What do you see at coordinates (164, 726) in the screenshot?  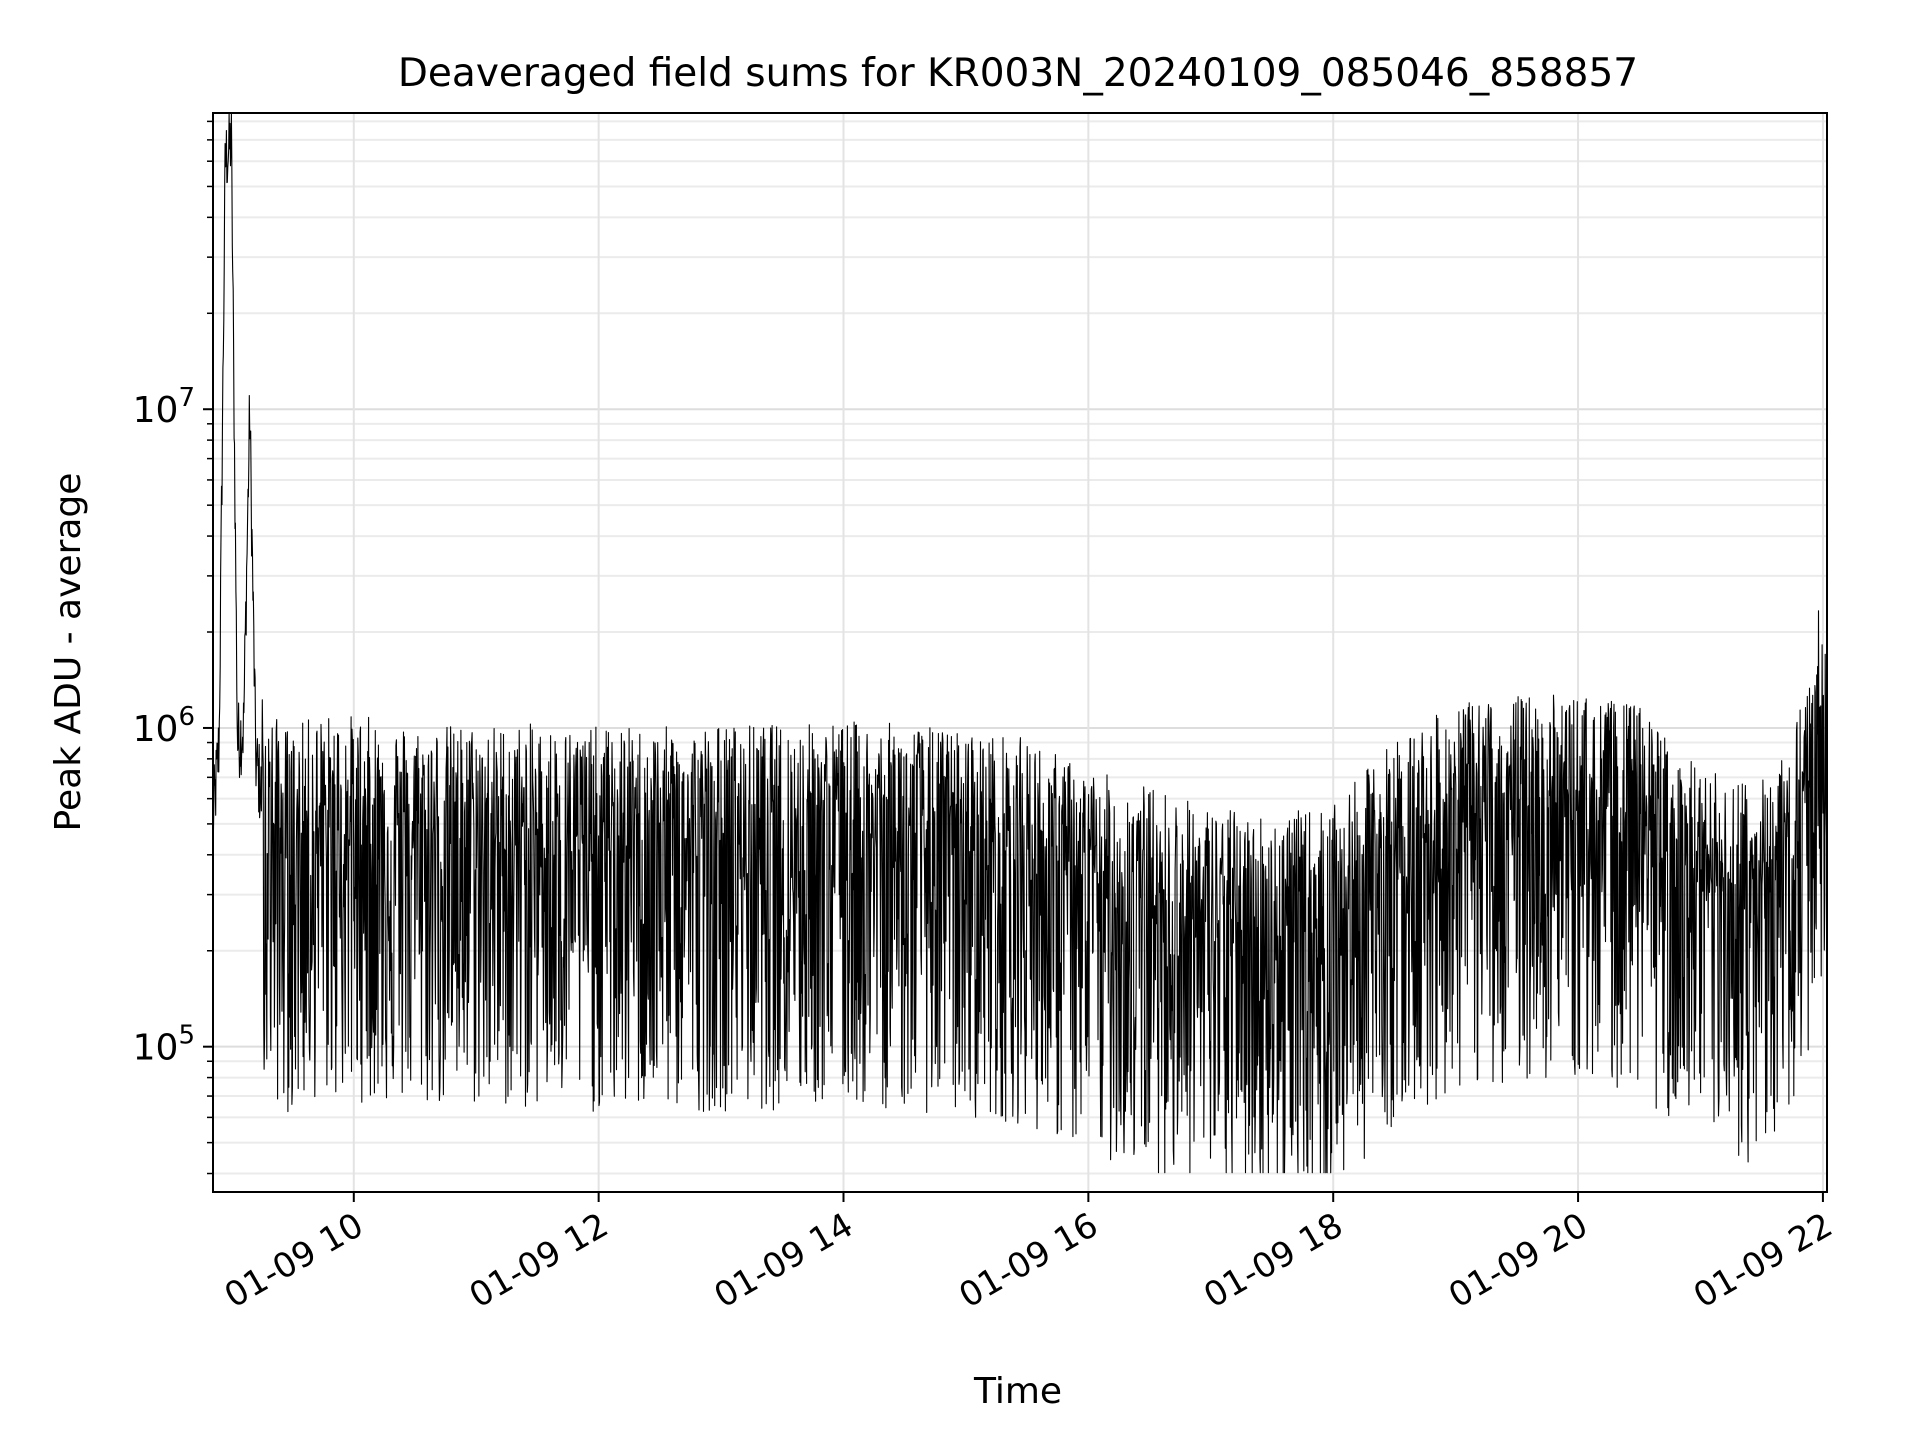 I see `y-tick-label: 10⁶` at bounding box center [164, 726].